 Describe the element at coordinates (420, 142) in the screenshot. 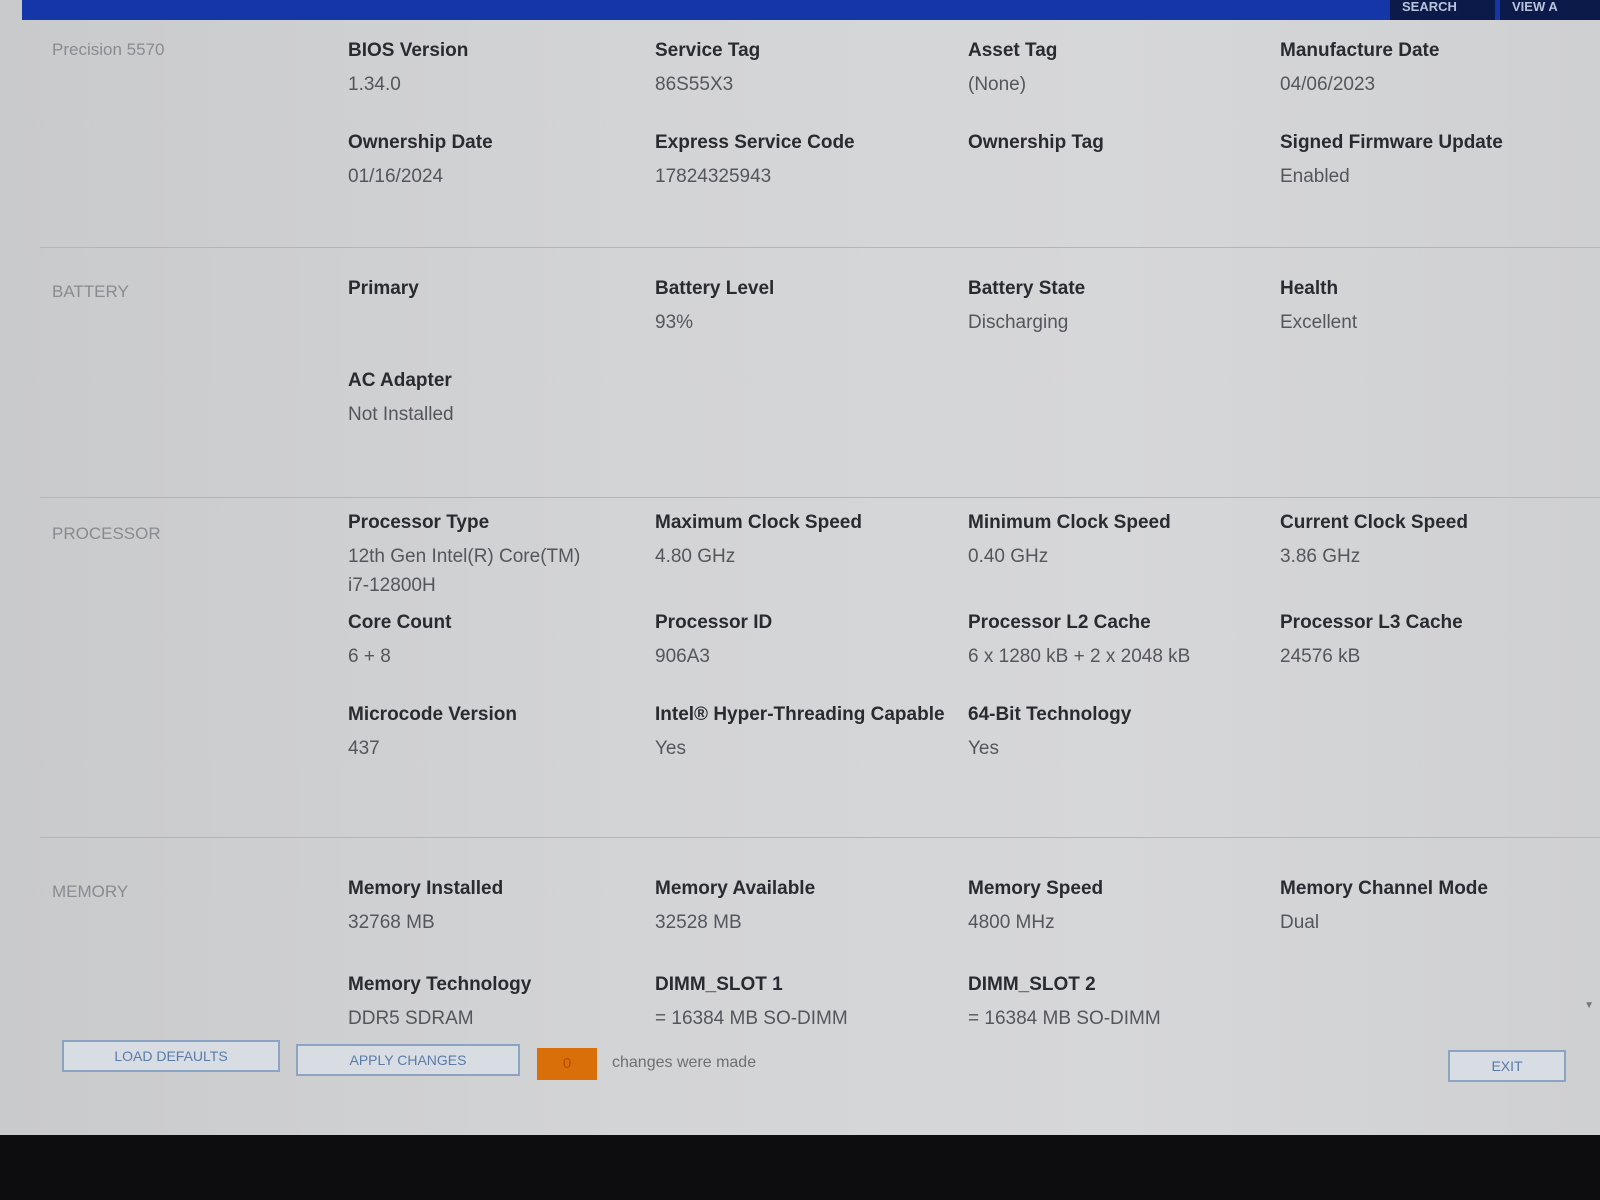

I see `field-label: Ownership Date` at that location.